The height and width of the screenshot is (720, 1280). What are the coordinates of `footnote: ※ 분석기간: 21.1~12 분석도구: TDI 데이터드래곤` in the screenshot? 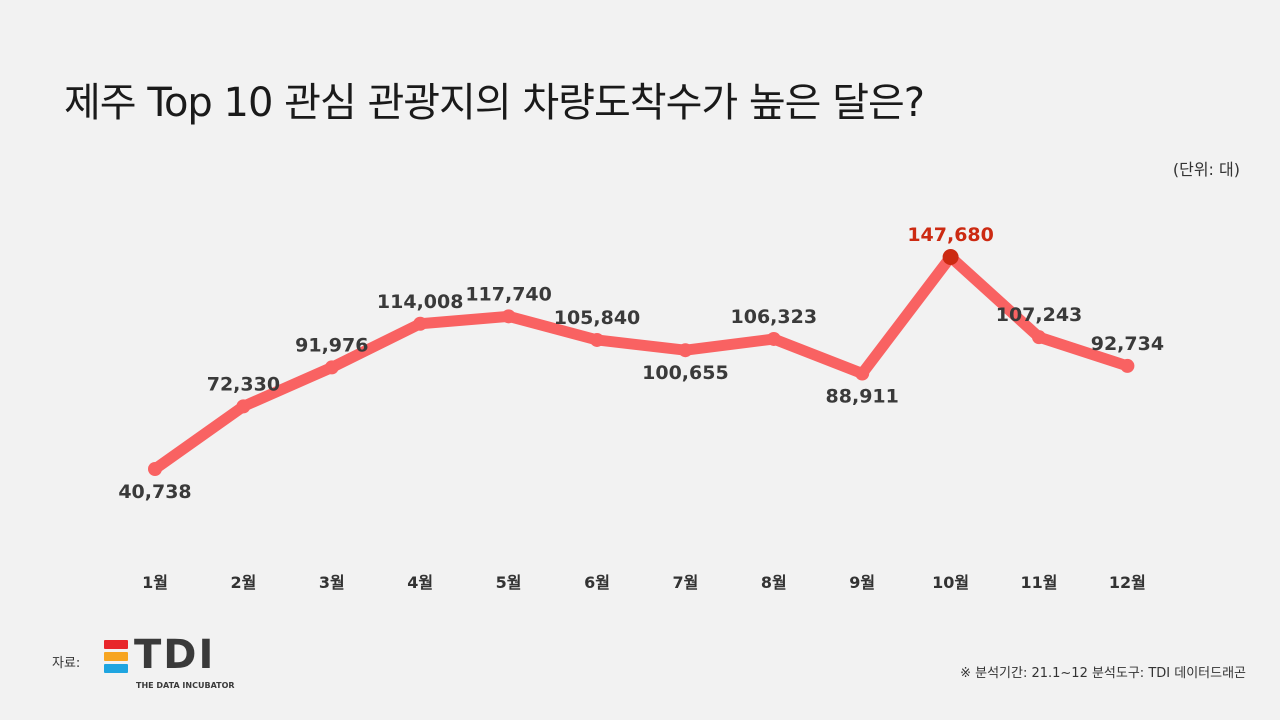 It's located at (1103, 673).